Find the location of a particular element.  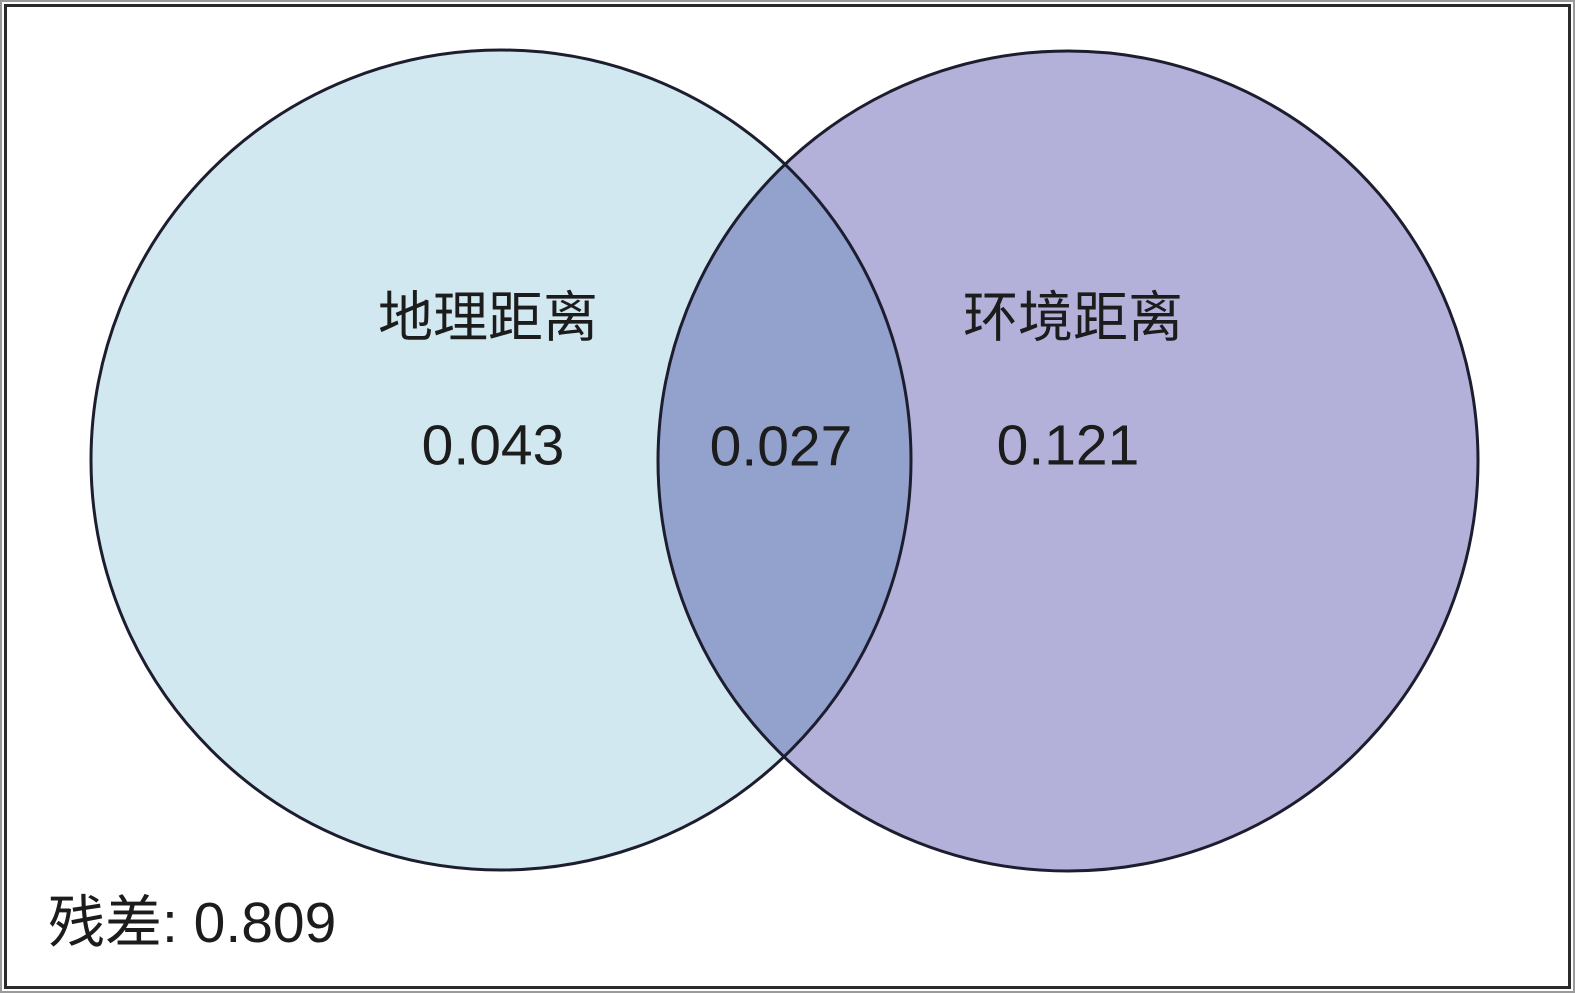

left-set-label: 地理距离 is located at coordinates (488, 317).